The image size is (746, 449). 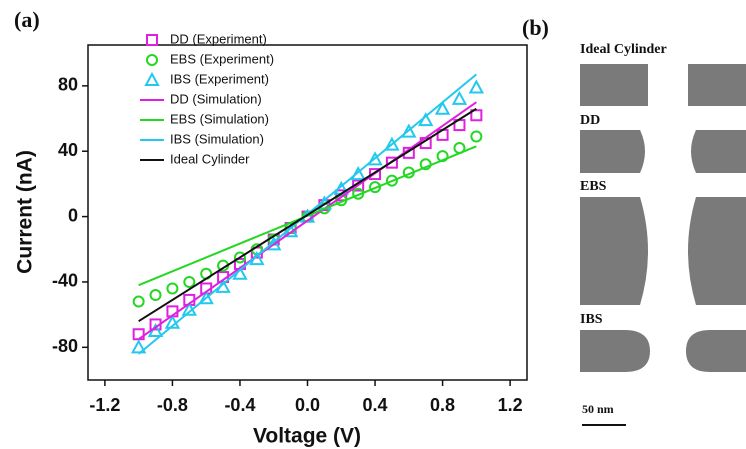 I want to click on legend-label: DD (Simulation), so click(x=216, y=98).